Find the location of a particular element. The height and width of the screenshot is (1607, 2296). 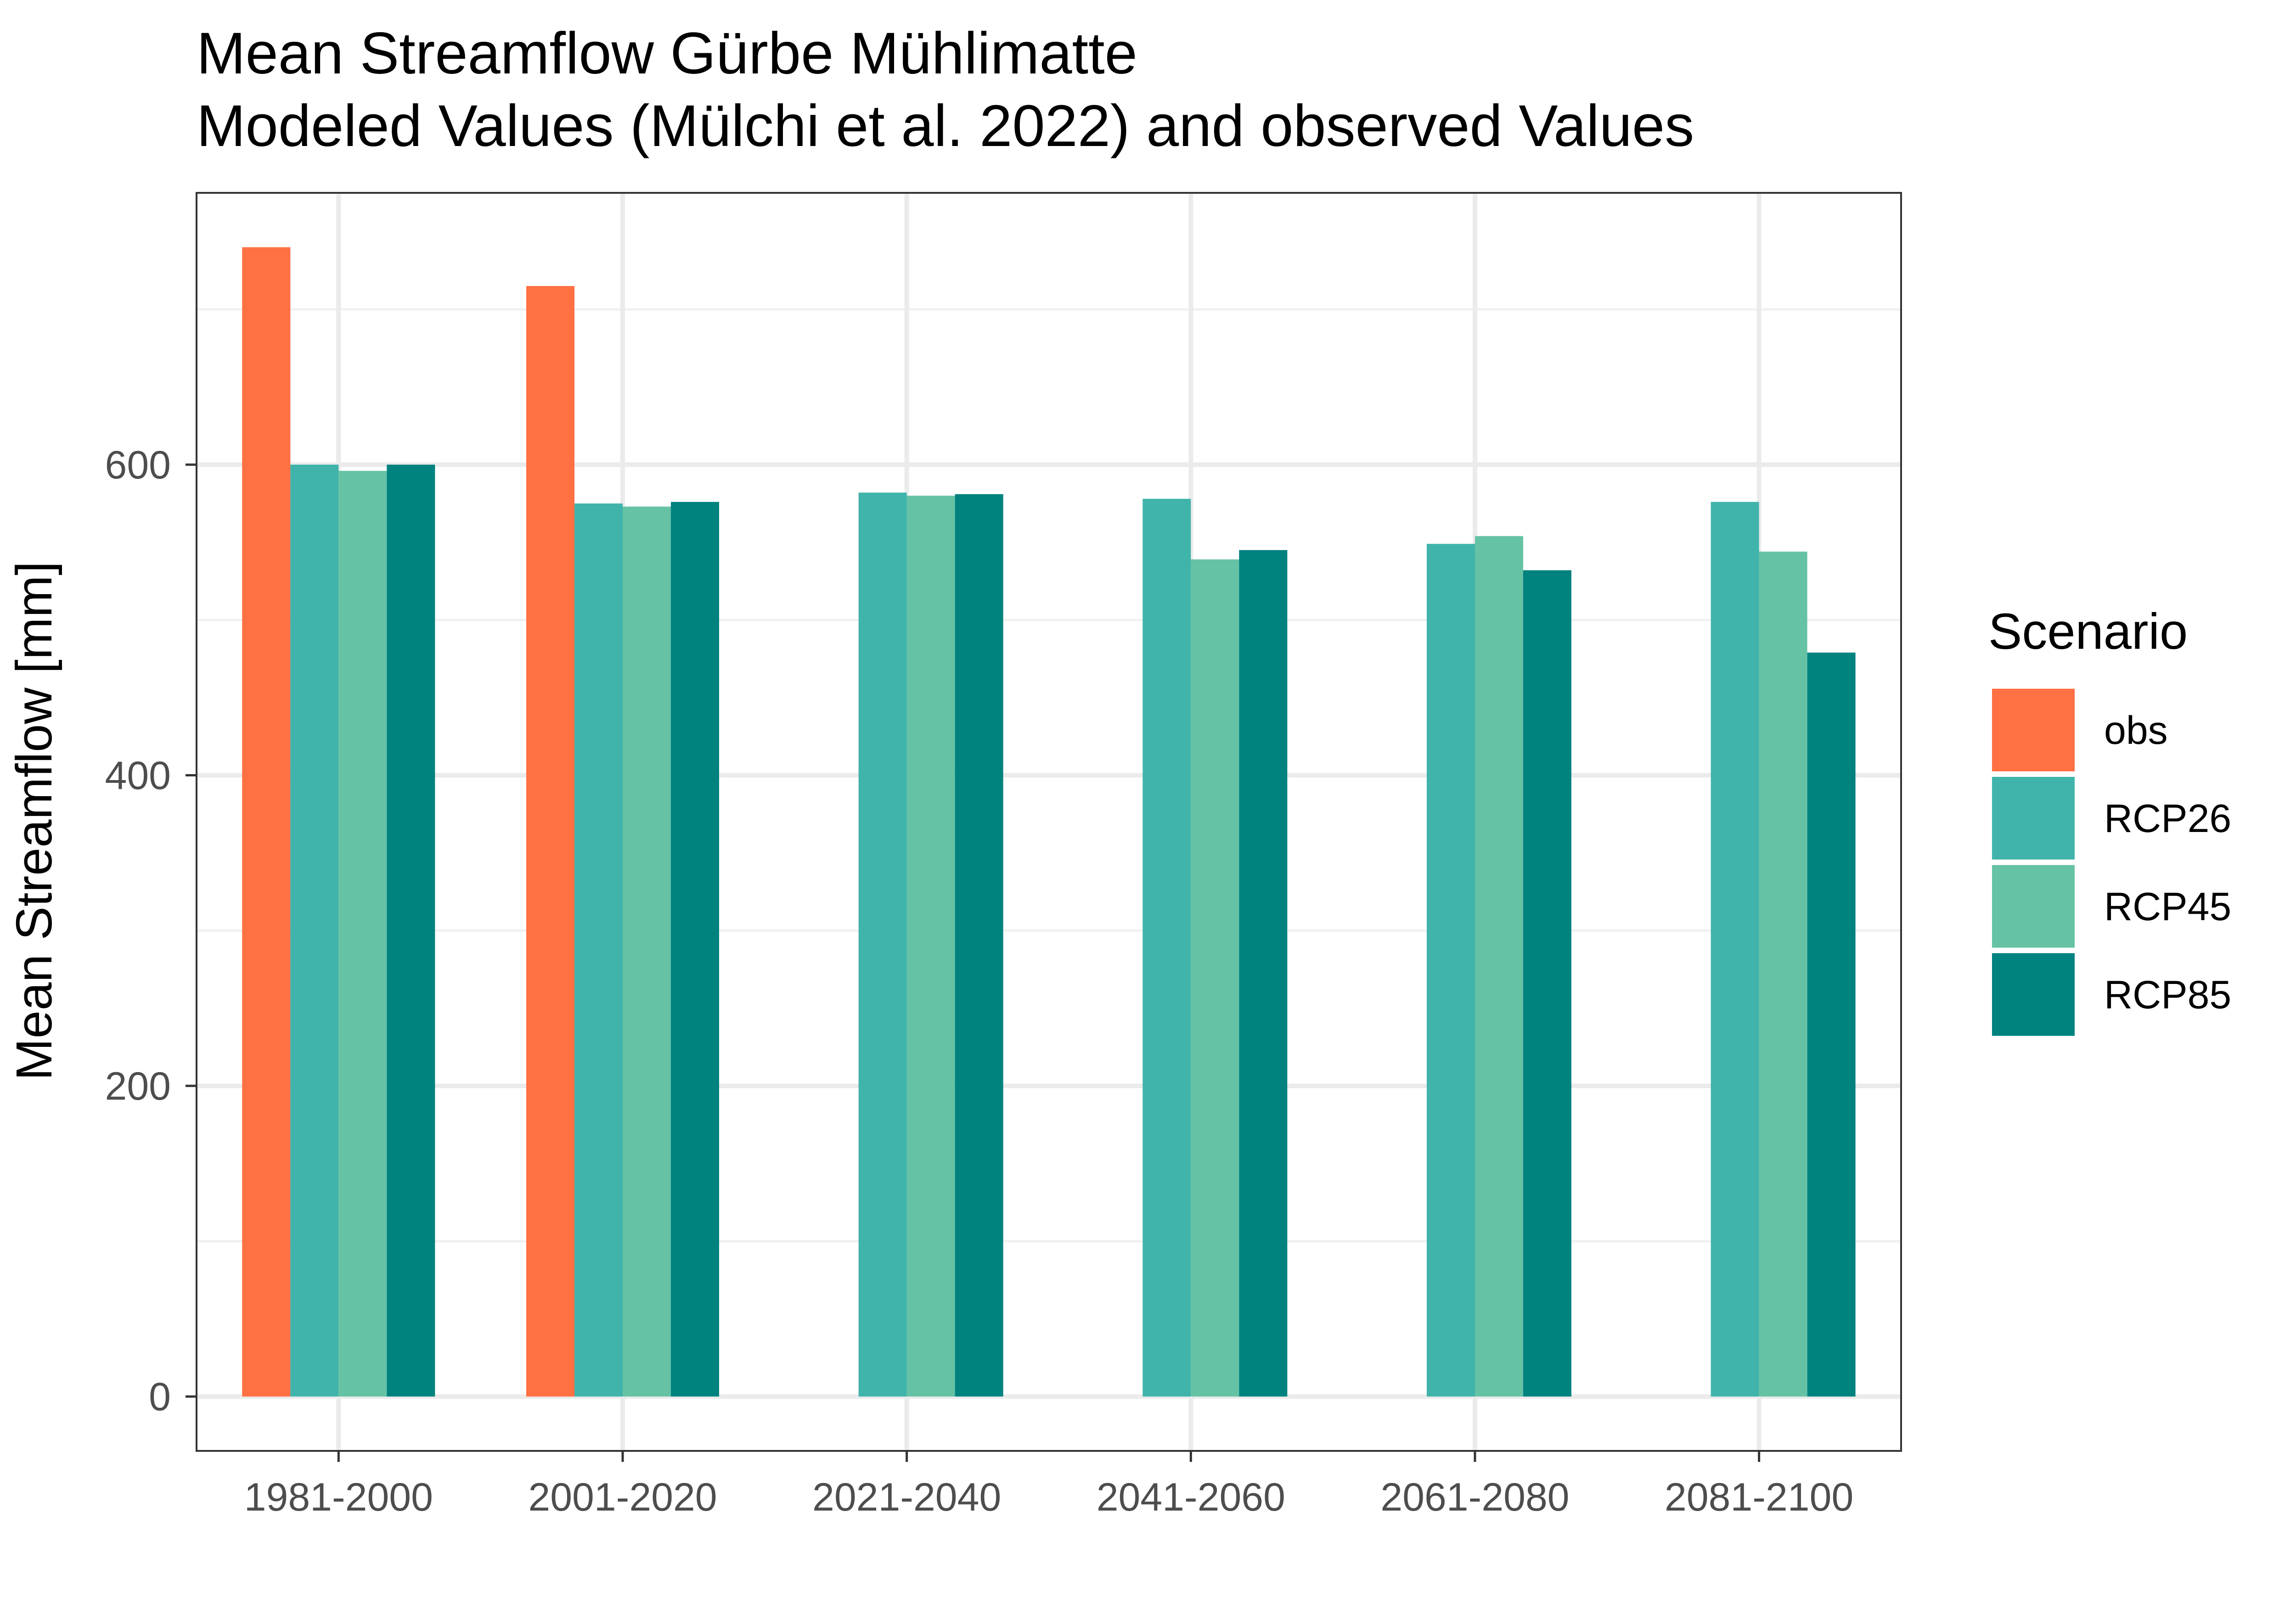

x-tick-label: 2061-2080 is located at coordinates (1474, 1497).